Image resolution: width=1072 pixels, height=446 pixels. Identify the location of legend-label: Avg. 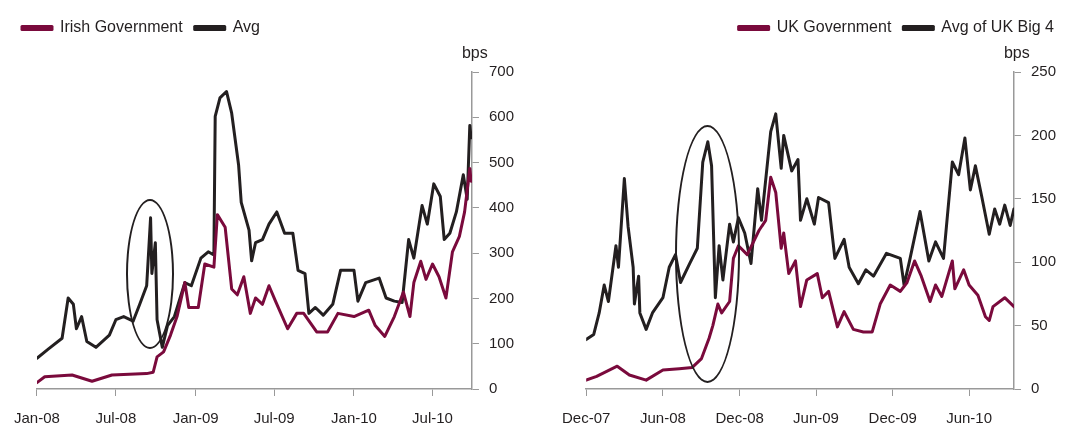
(246, 27).